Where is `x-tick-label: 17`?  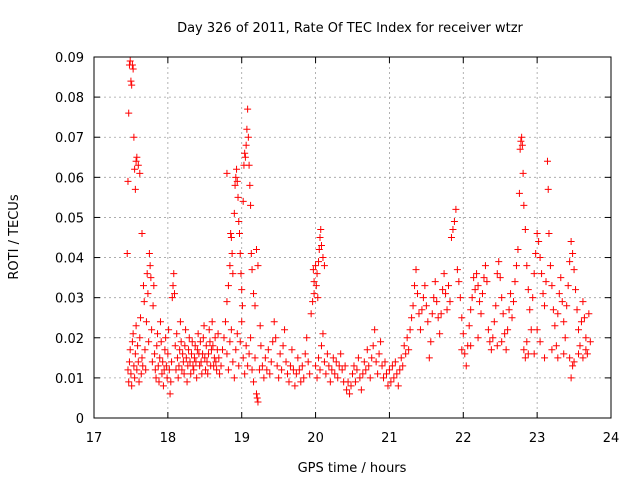
x-tick-label: 17 is located at coordinates (94, 438).